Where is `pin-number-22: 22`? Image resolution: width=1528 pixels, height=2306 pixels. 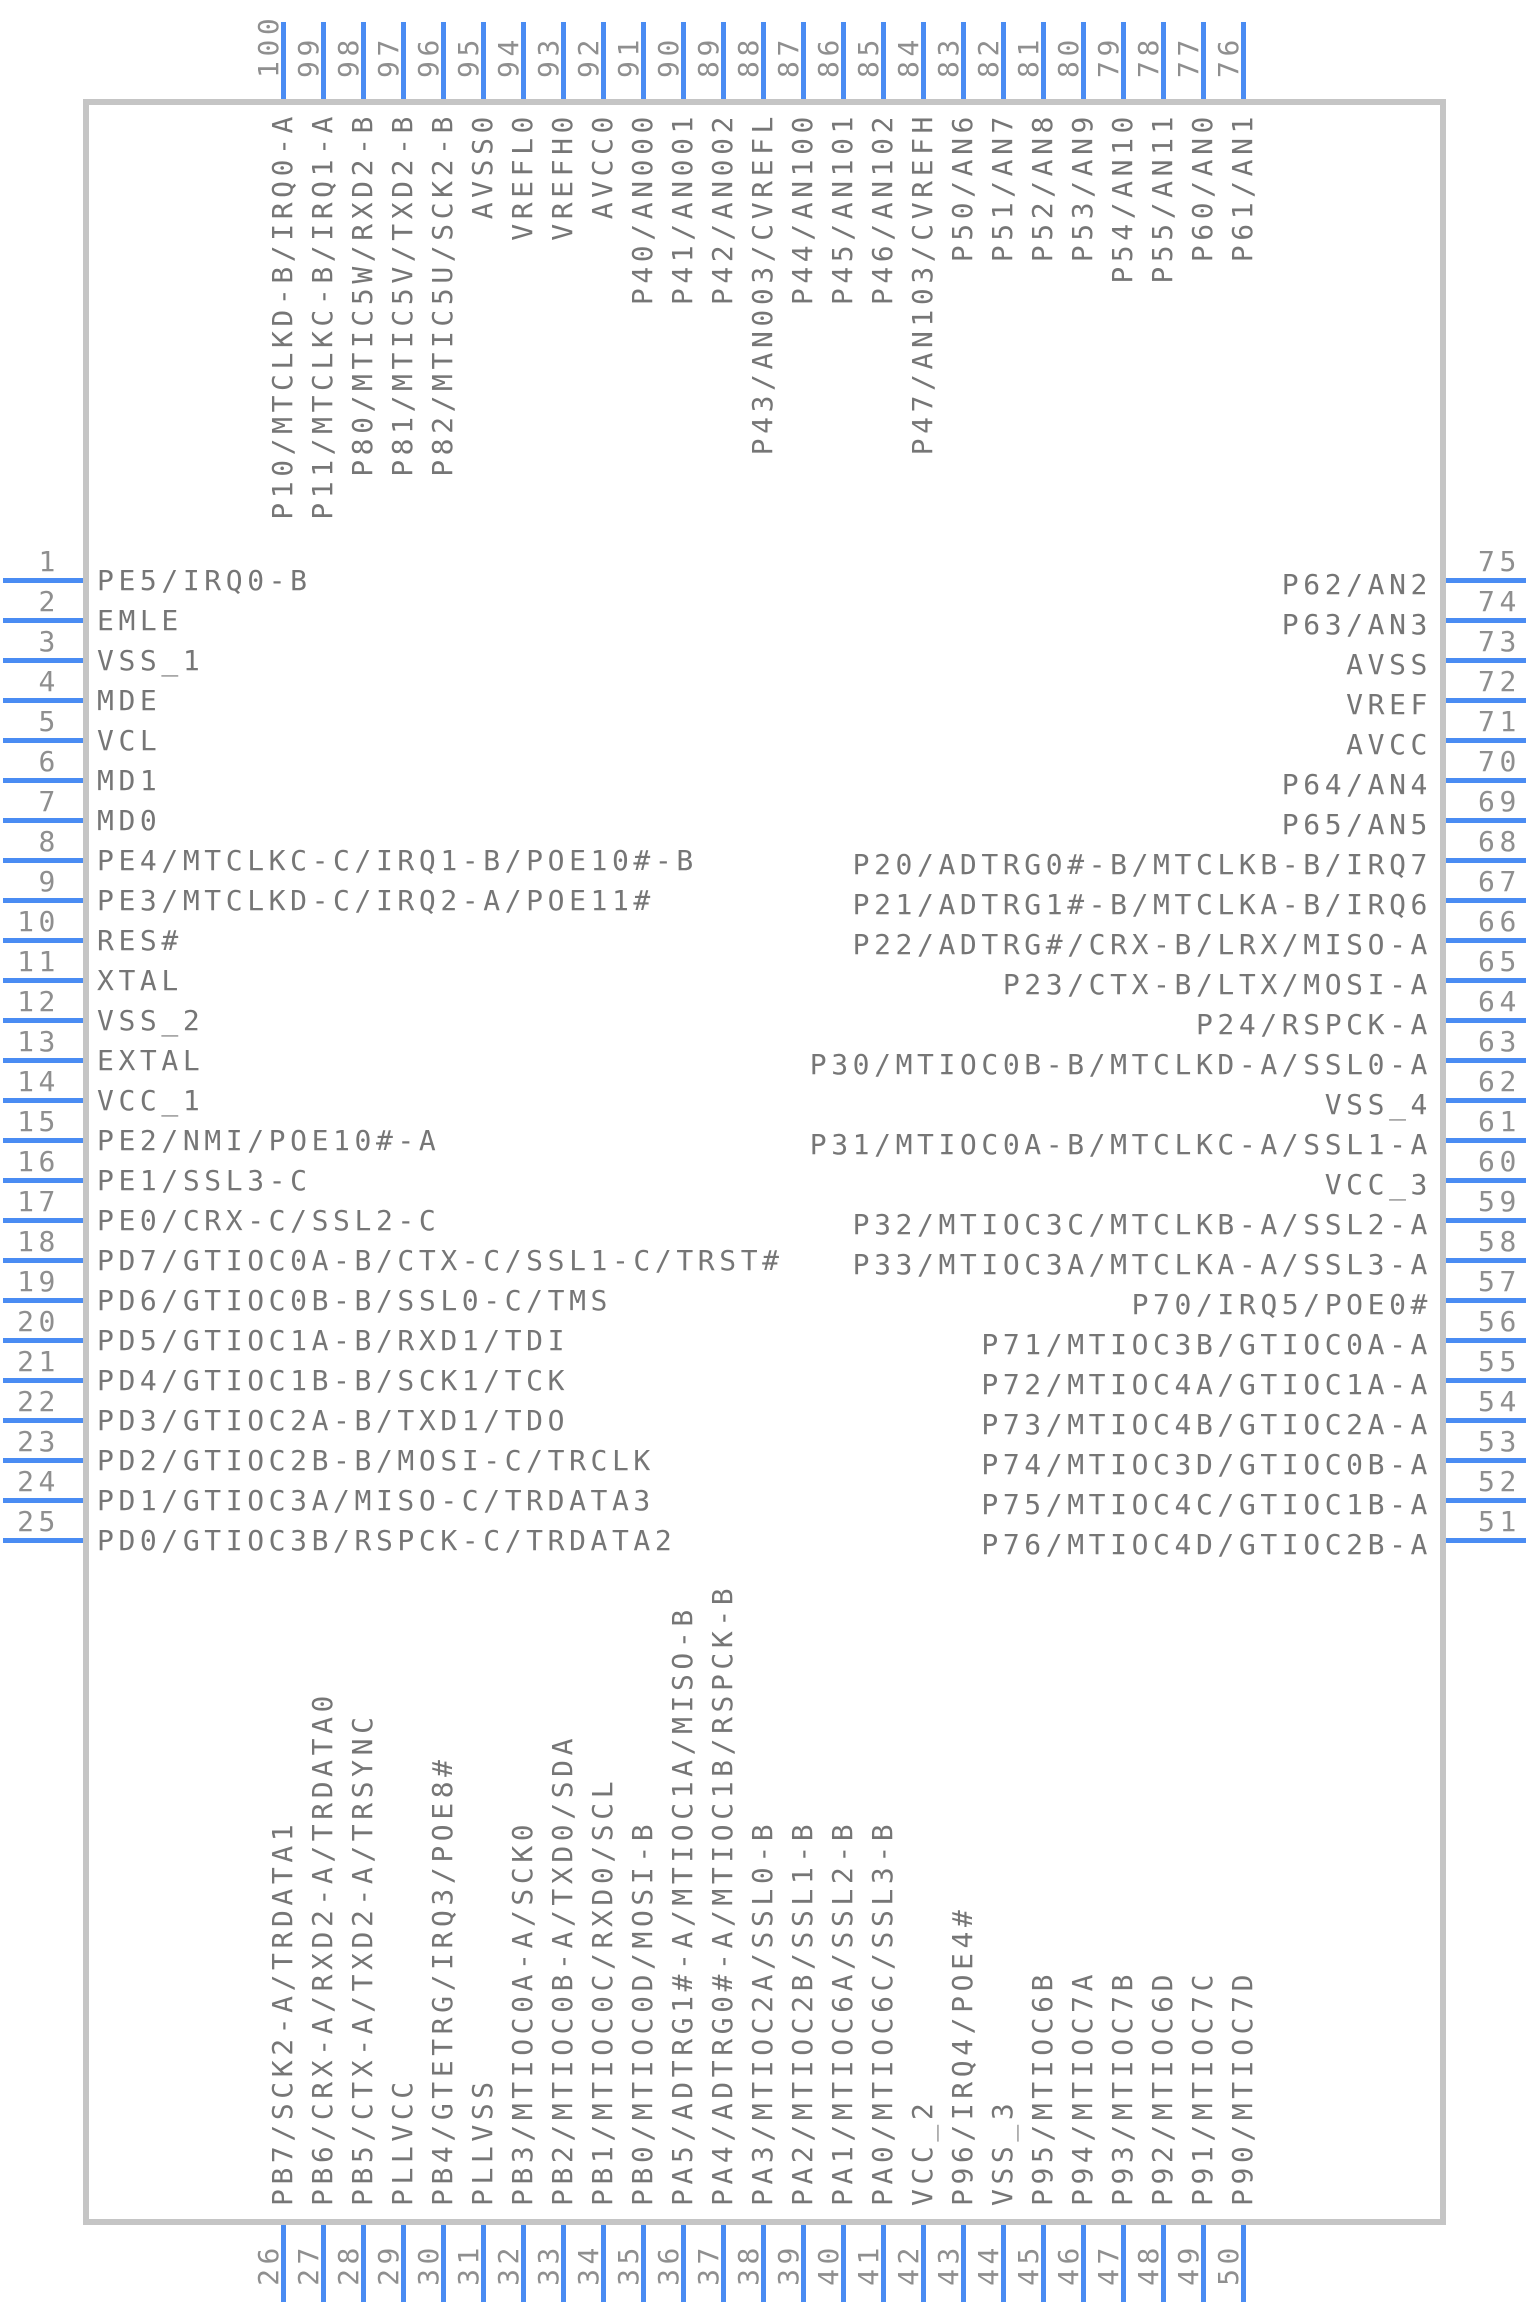
pin-number-22: 22 is located at coordinates (38, 1401).